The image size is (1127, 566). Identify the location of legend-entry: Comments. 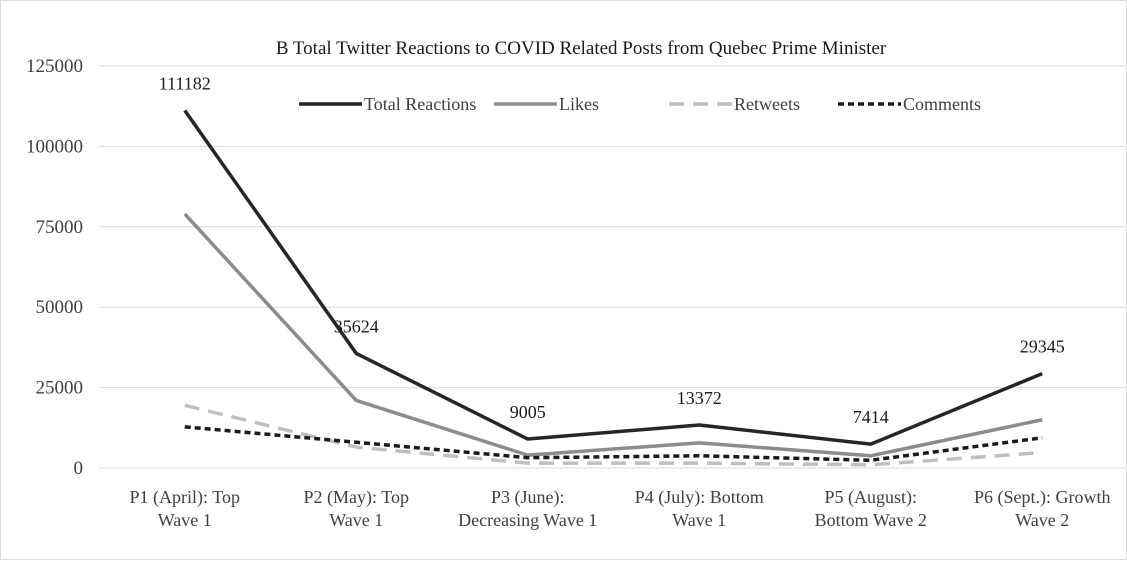
(909, 104).